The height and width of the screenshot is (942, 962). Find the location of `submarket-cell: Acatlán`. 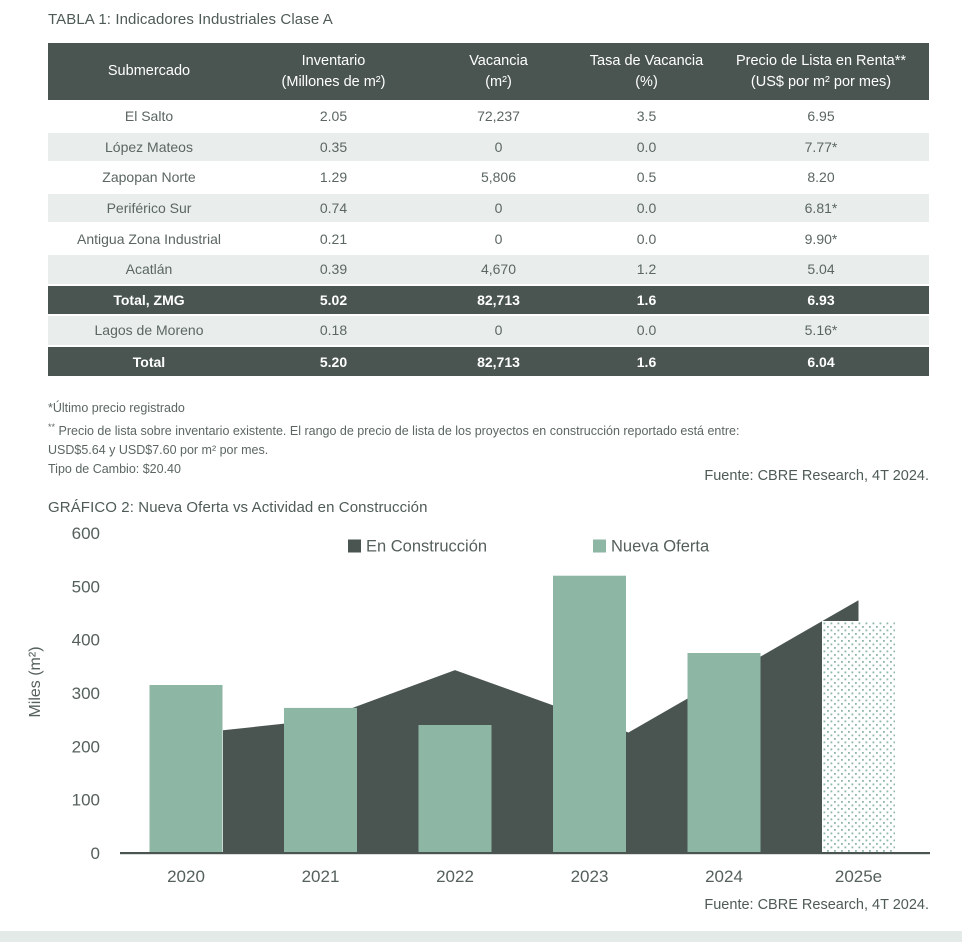

submarket-cell: Acatlán is located at coordinates (149, 268).